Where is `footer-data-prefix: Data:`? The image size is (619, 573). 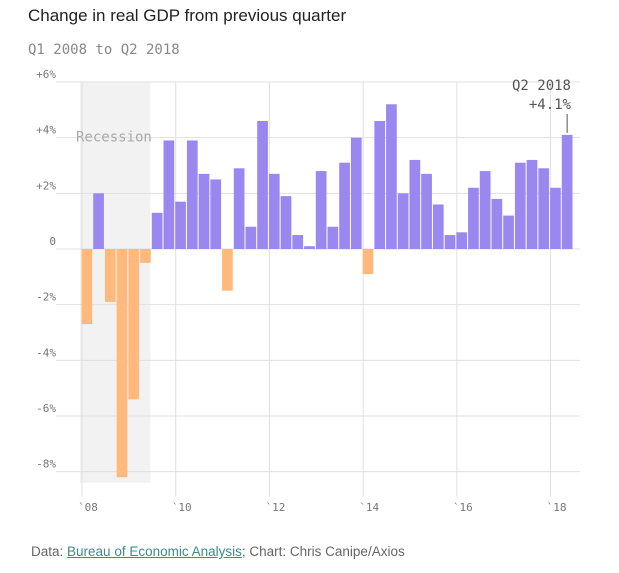
footer-data-prefix: Data: is located at coordinates (49, 551).